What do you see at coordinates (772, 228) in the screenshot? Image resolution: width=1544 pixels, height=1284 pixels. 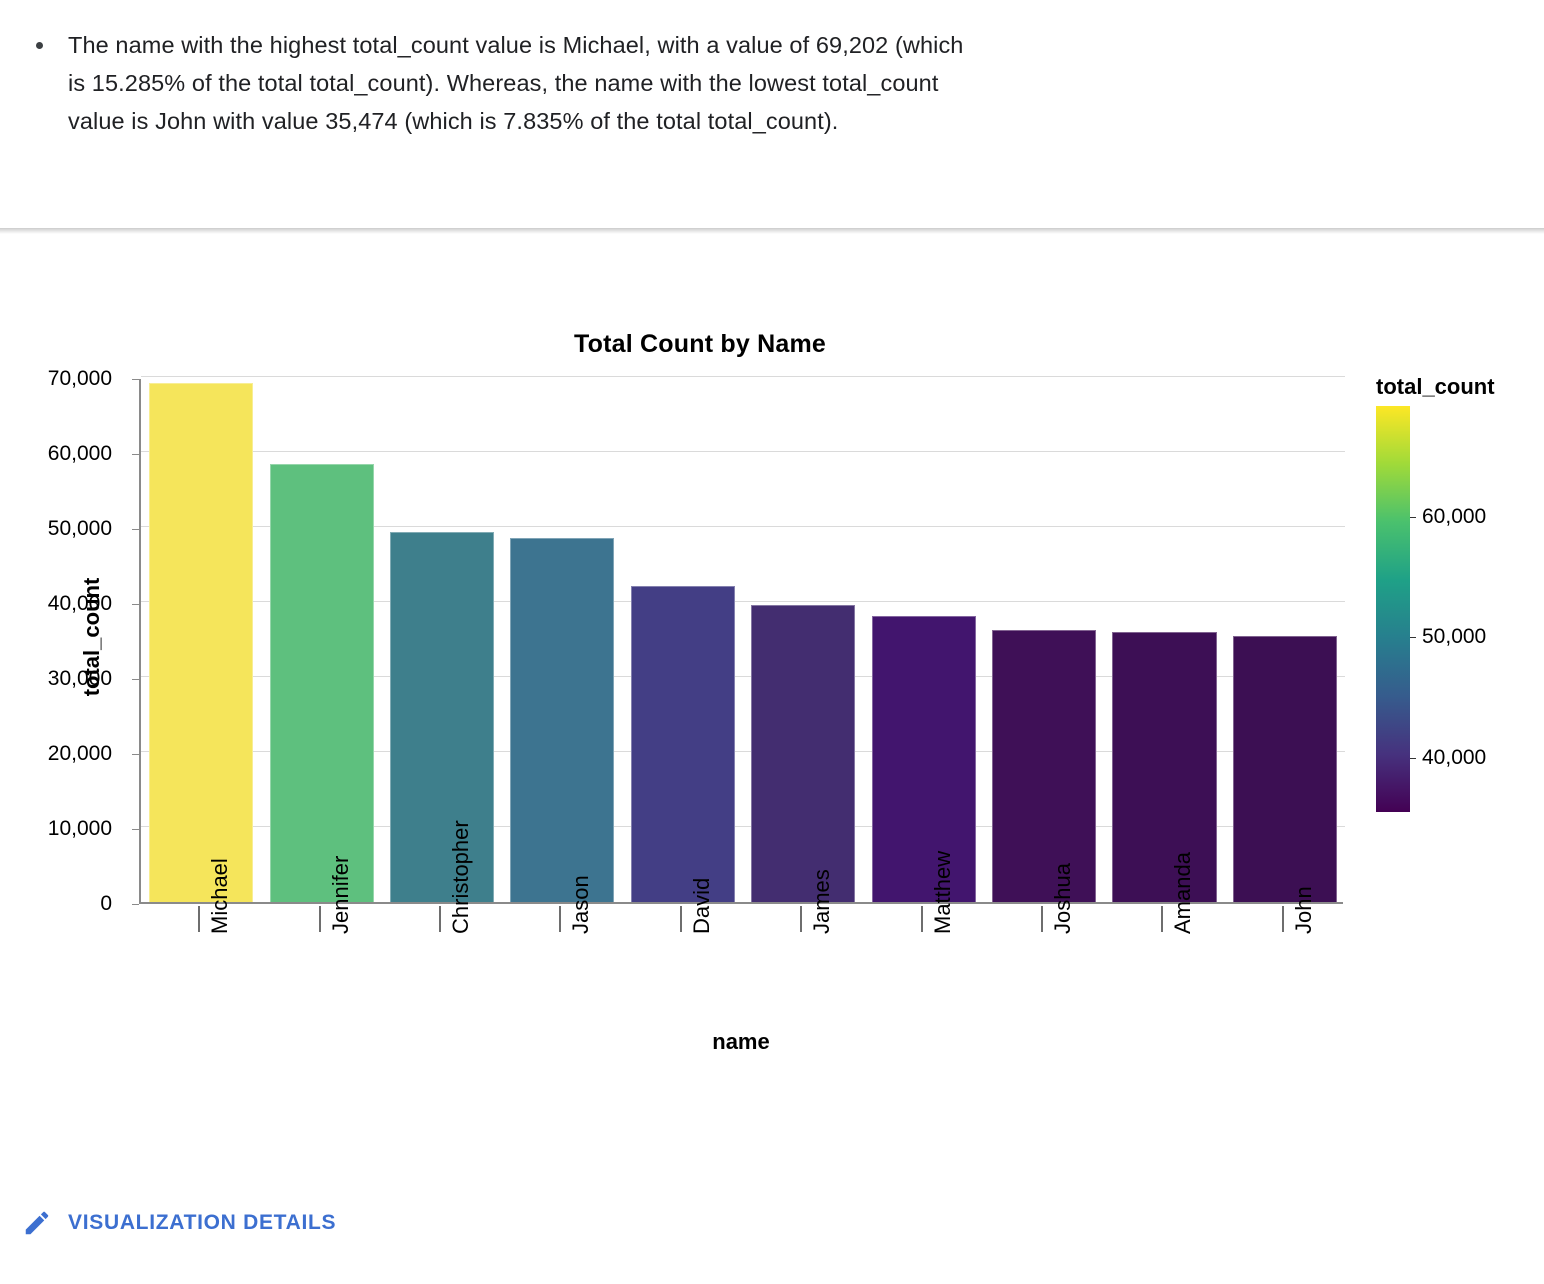 I see `section-divider` at bounding box center [772, 228].